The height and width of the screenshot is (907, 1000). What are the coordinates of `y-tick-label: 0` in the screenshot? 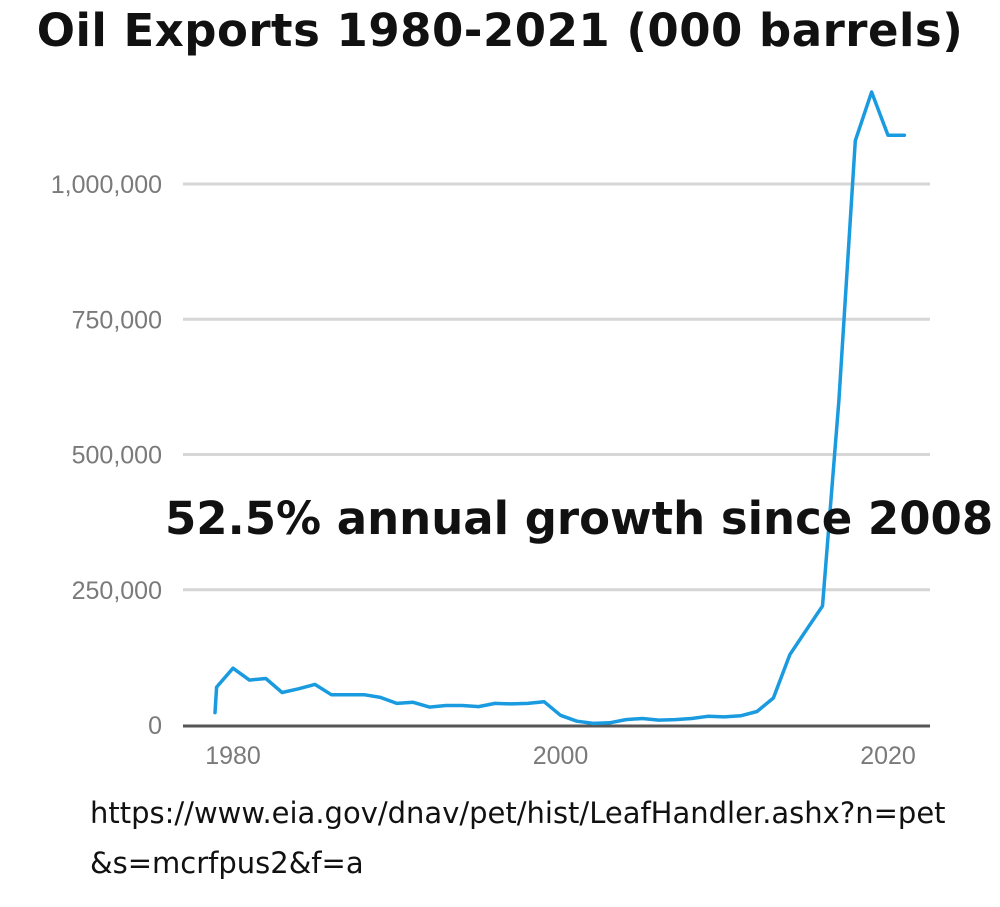 It's located at (155, 726).